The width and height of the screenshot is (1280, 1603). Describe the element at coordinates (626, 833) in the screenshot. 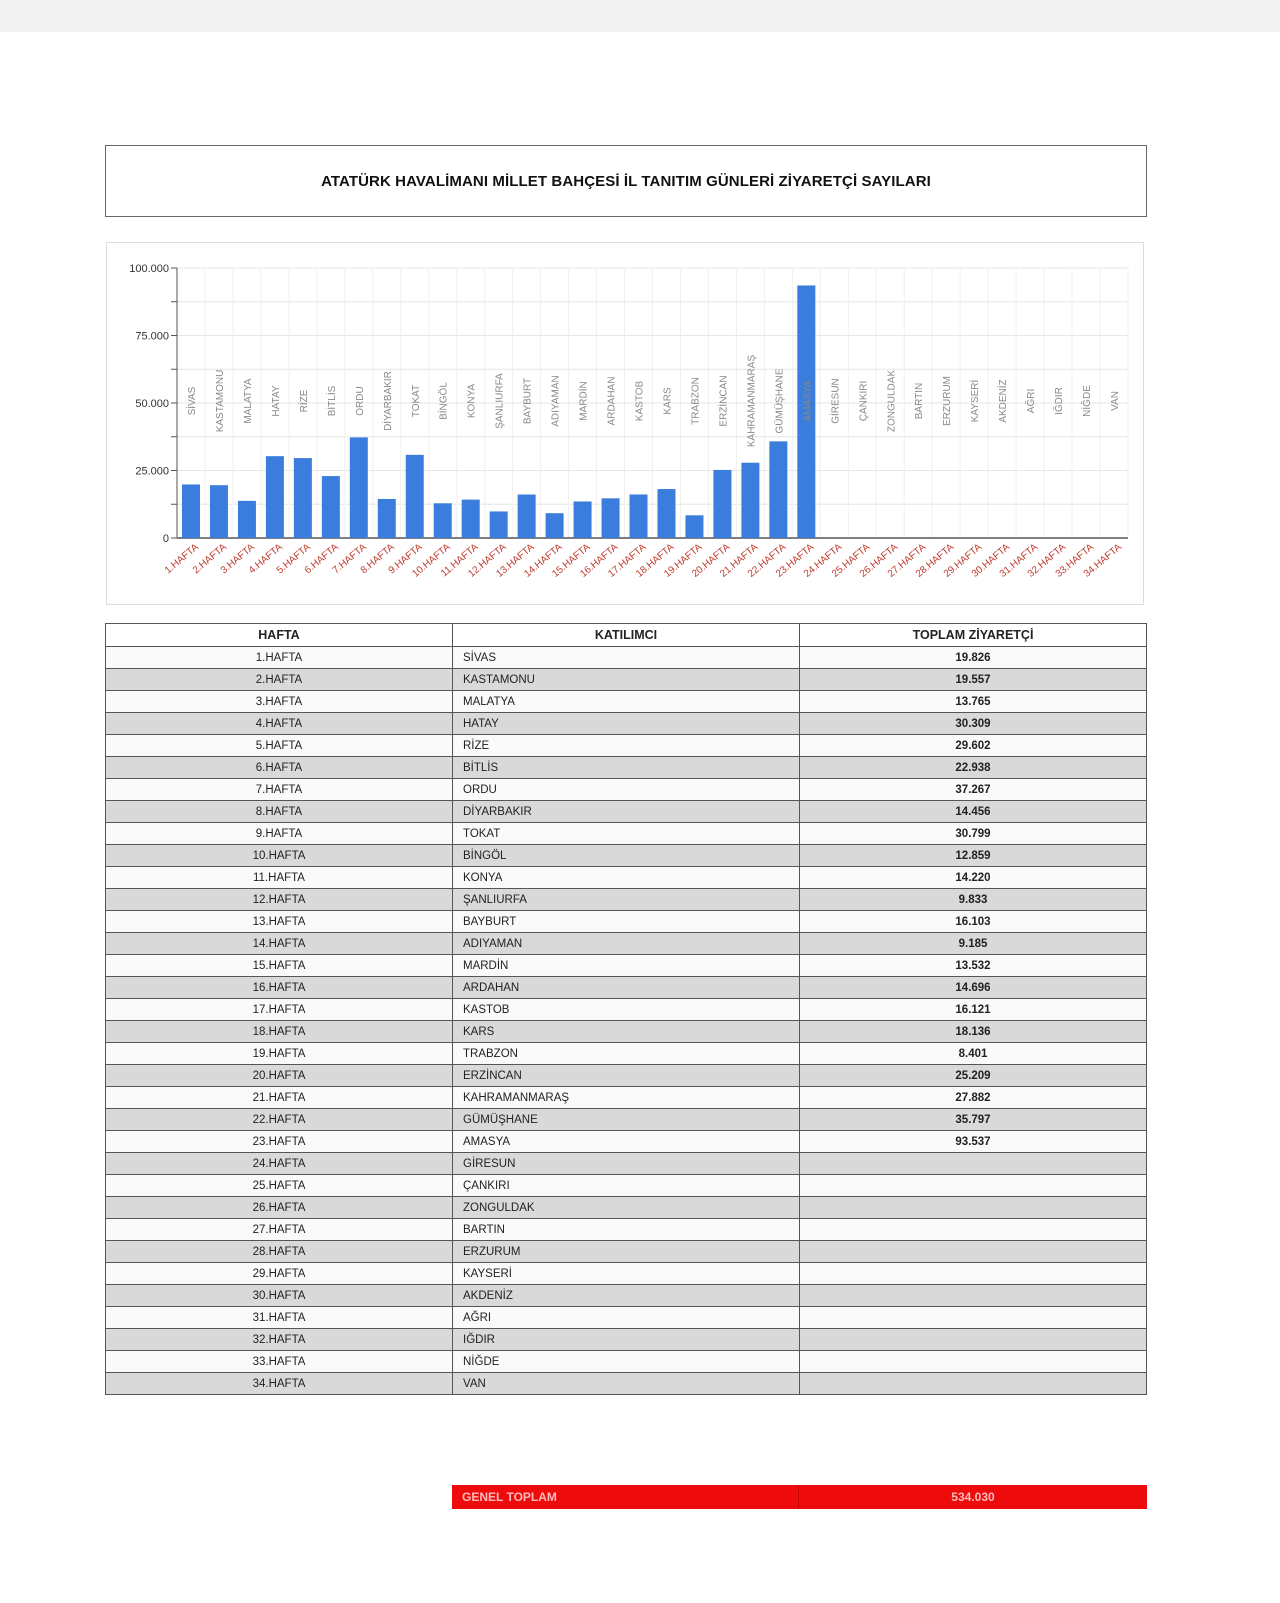

I see `cell-katilimci: TOKAT` at that location.